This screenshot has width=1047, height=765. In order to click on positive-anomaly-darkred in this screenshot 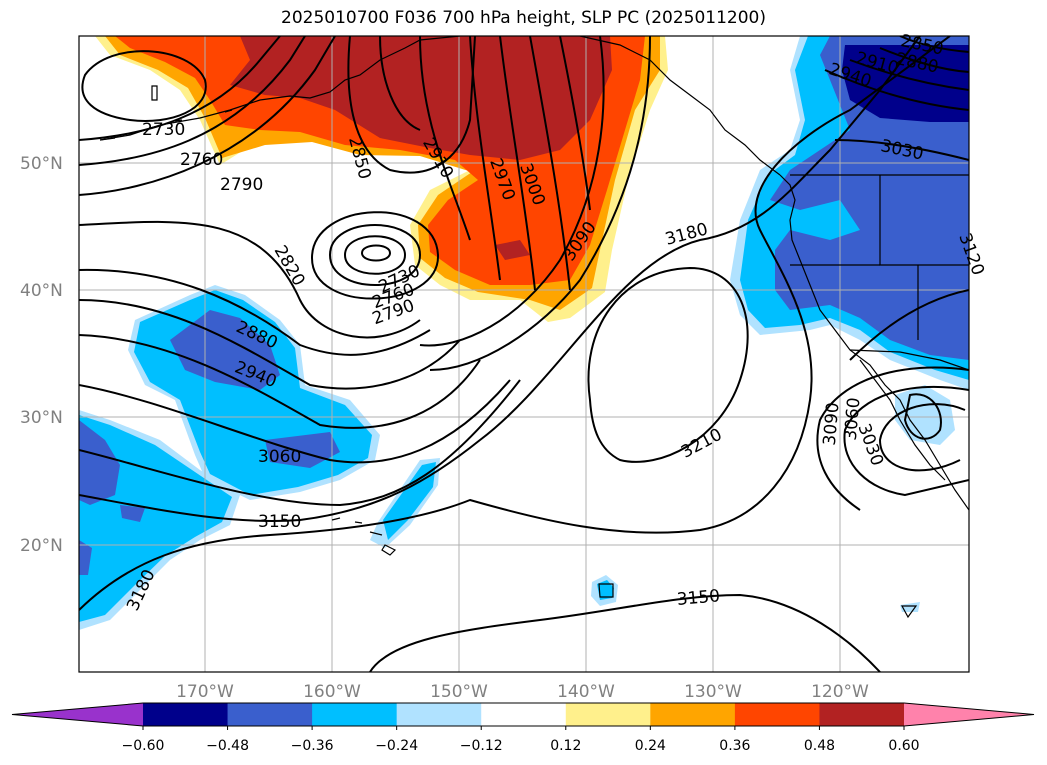, I will do `click(421, 98)`.